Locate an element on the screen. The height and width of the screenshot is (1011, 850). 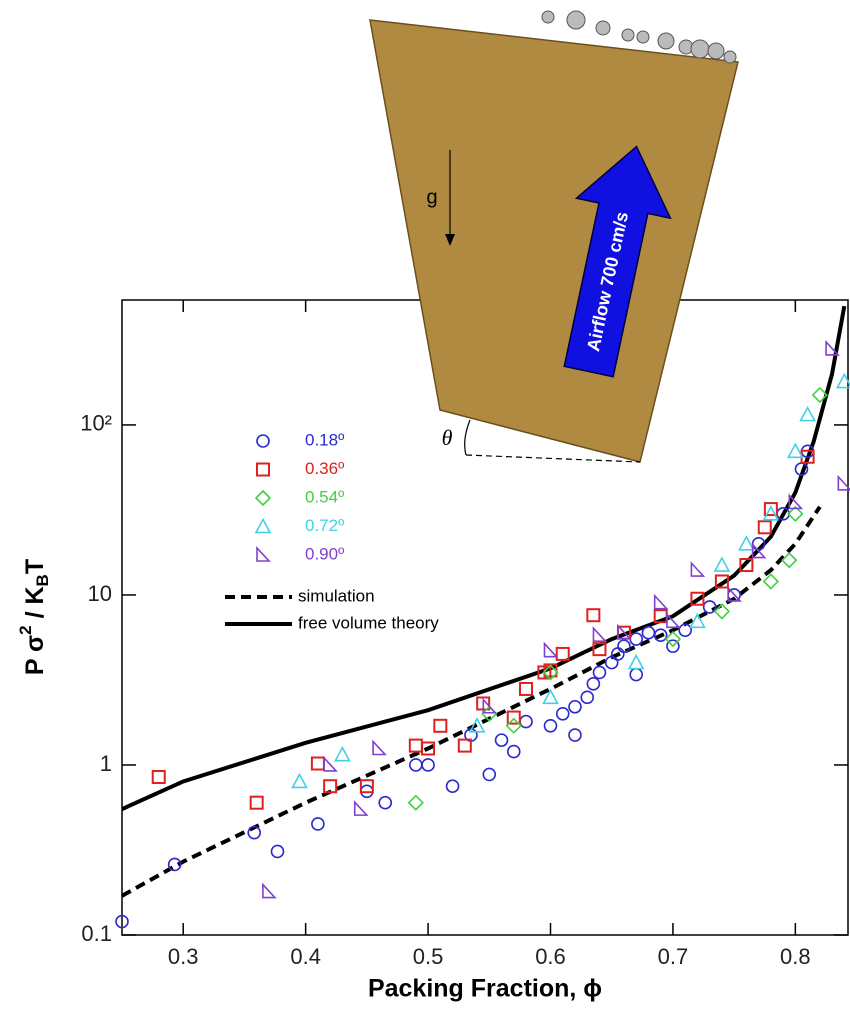
y-tick-label: 0.1 is located at coordinates (96, 933).